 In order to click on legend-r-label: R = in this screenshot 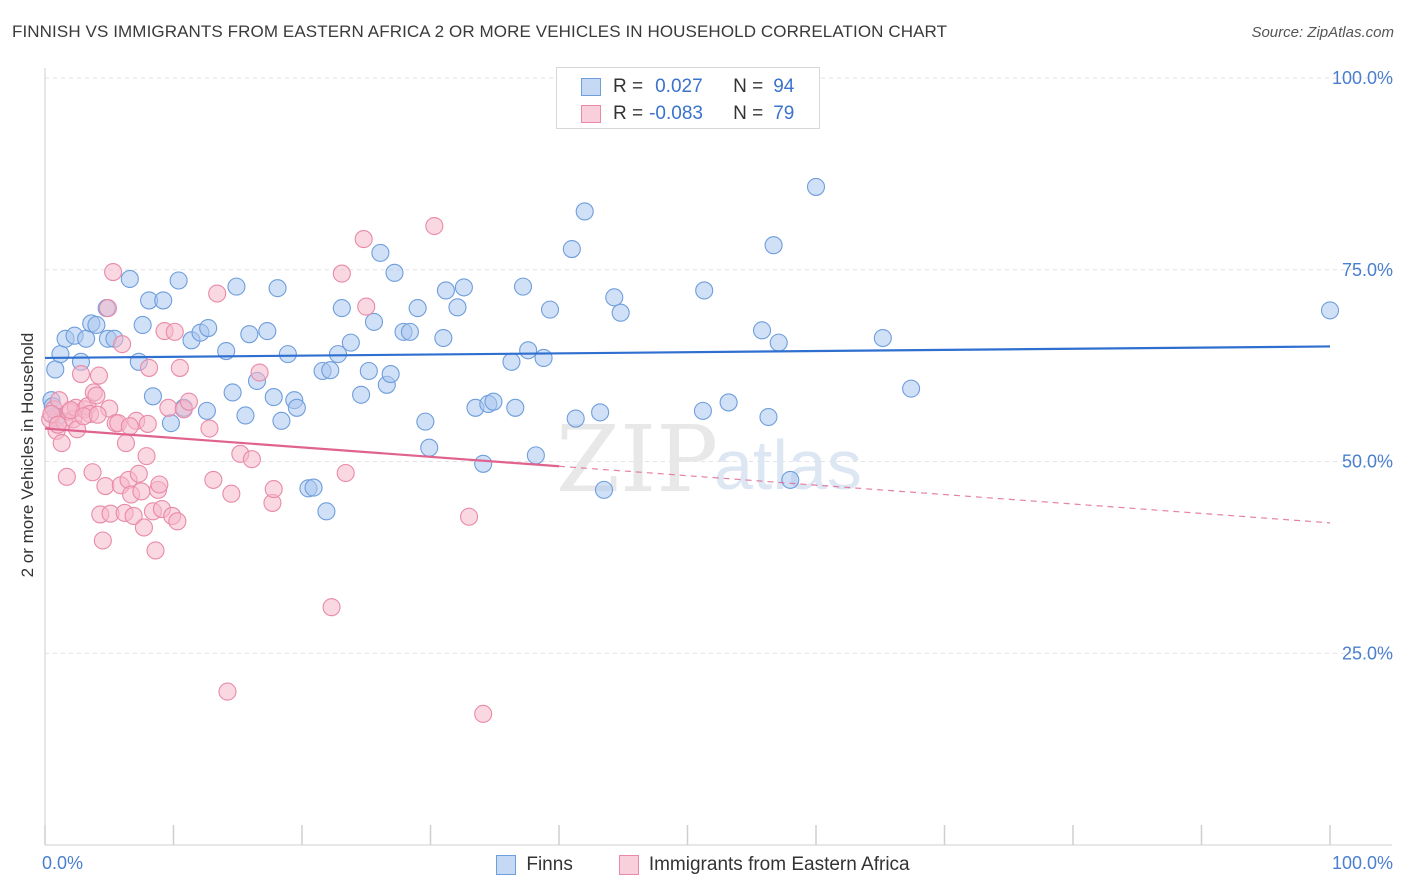, I will do `click(628, 113)`.